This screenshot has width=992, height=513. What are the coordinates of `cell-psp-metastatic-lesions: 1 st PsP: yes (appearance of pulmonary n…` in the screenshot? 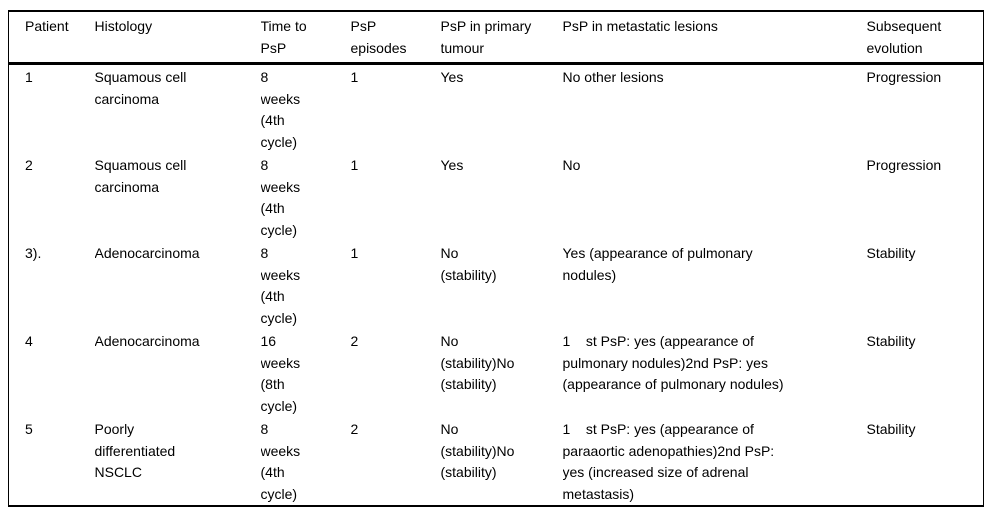 It's located at (673, 362).